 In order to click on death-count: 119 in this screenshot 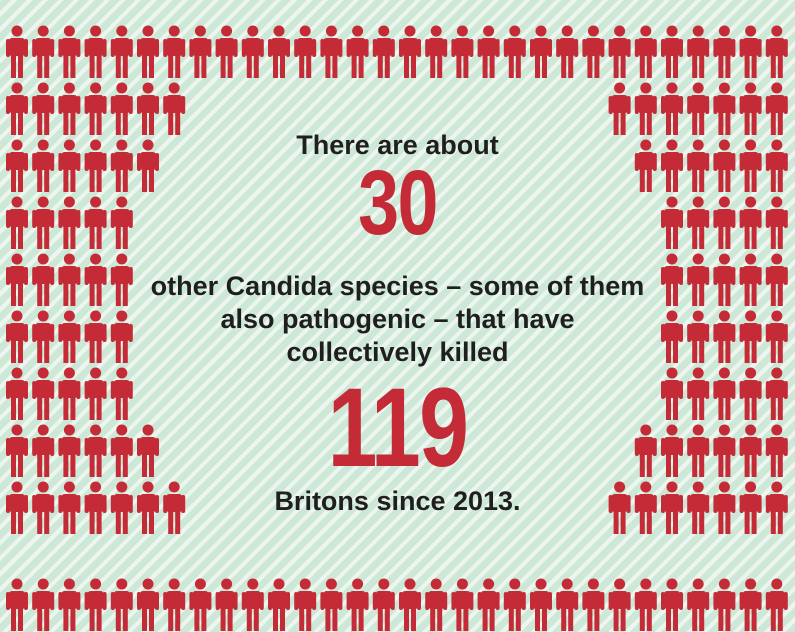, I will do `click(397, 427)`.